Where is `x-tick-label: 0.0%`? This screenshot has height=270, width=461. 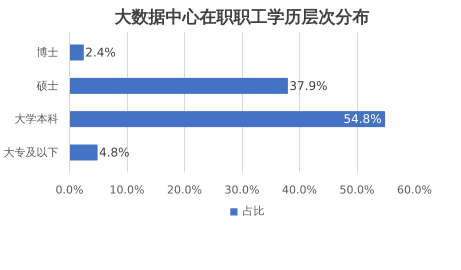
x-tick-label: 0.0% is located at coordinates (70, 190).